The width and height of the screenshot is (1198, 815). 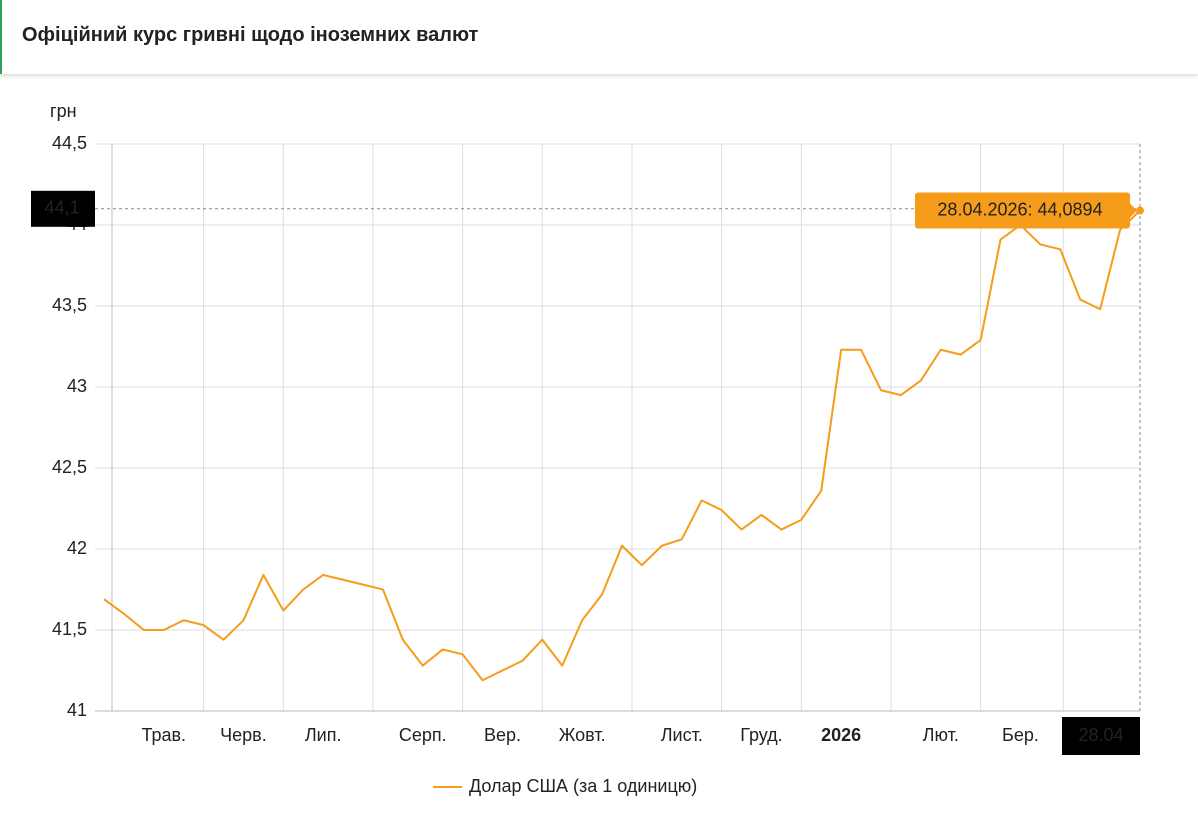 What do you see at coordinates (77, 548) in the screenshot?
I see `y-tick-label: 42` at bounding box center [77, 548].